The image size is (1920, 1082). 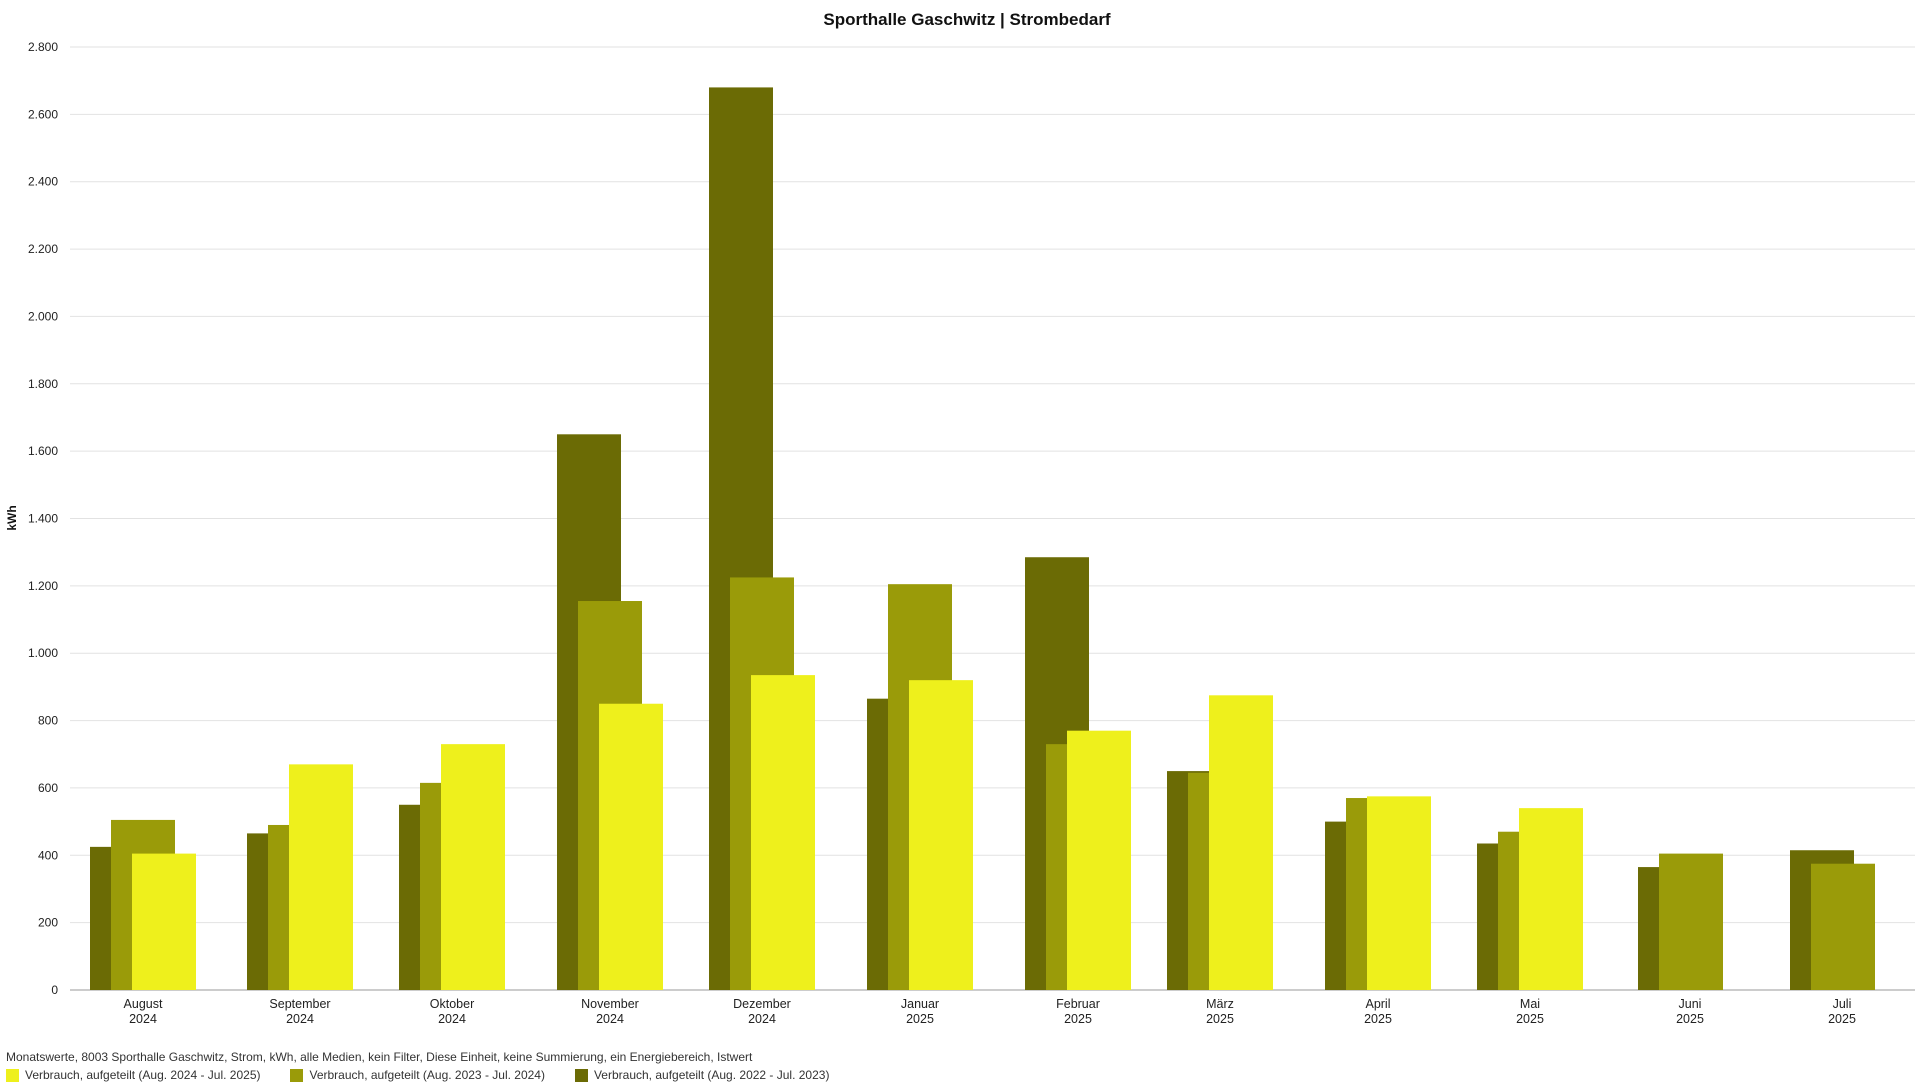 I want to click on x-tick-label-month: Juni, so click(x=1690, y=1004).